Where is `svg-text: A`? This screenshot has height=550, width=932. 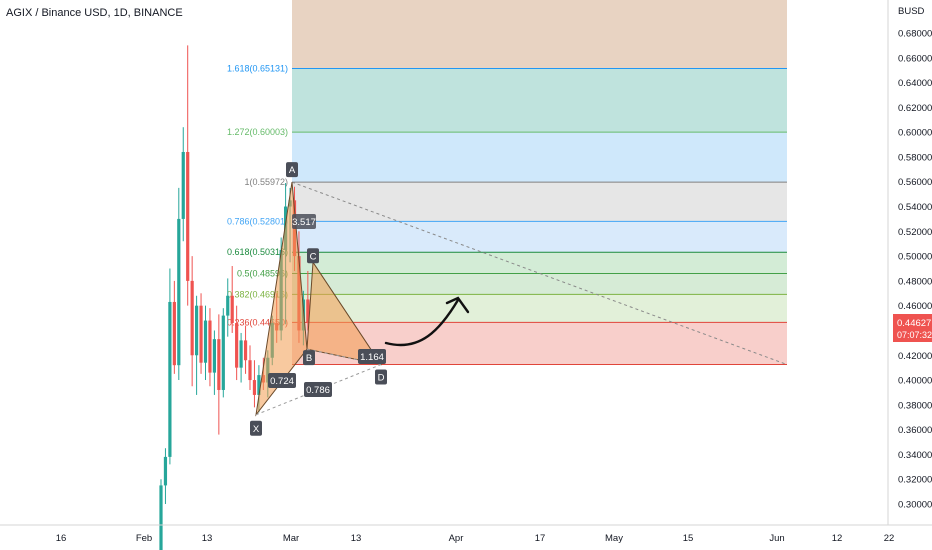
svg-text: A is located at coordinates (292, 170).